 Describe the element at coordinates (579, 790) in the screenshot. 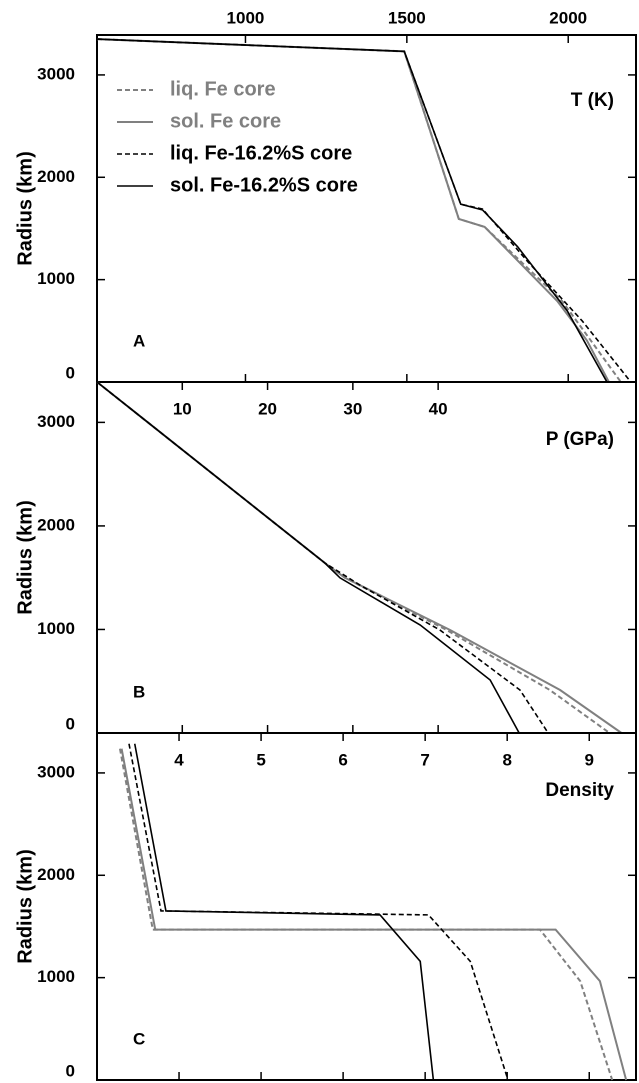

I see `x-axis-title: Density` at that location.